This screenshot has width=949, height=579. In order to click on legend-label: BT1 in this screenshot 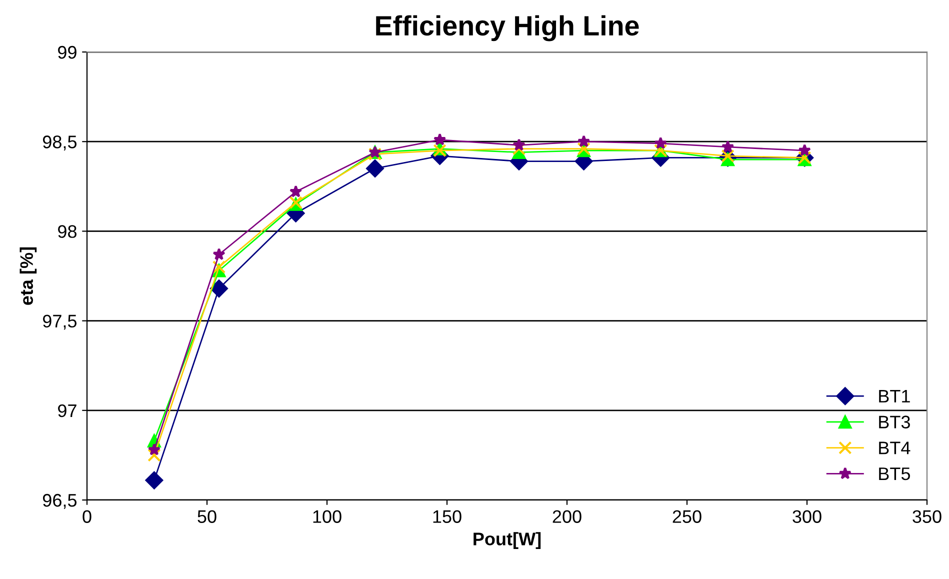, I will do `click(894, 396)`.